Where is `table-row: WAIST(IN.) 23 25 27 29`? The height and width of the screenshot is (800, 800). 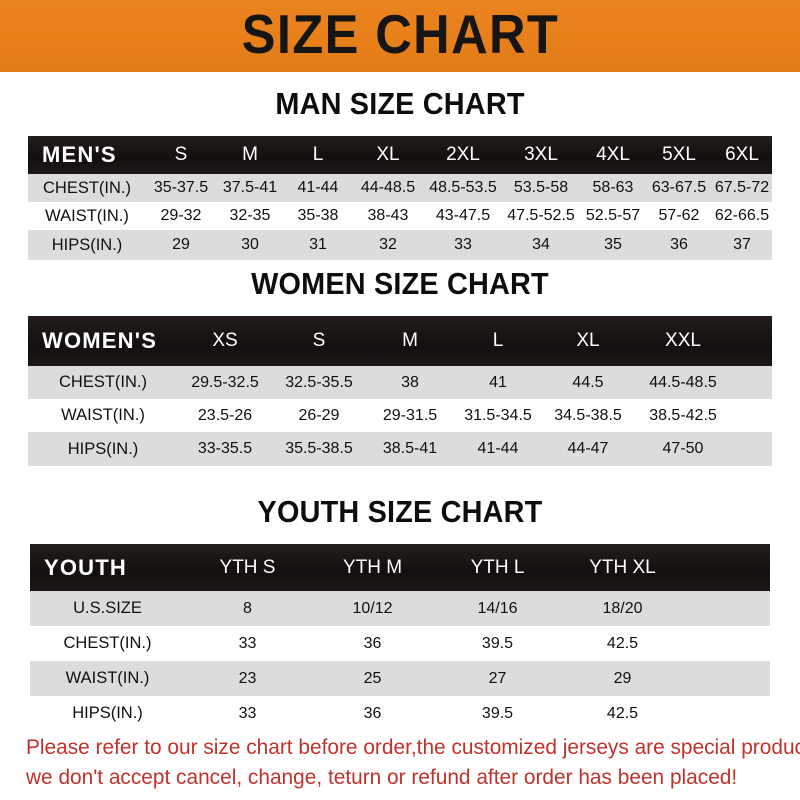 table-row: WAIST(IN.) 23 25 27 29 is located at coordinates (400, 678).